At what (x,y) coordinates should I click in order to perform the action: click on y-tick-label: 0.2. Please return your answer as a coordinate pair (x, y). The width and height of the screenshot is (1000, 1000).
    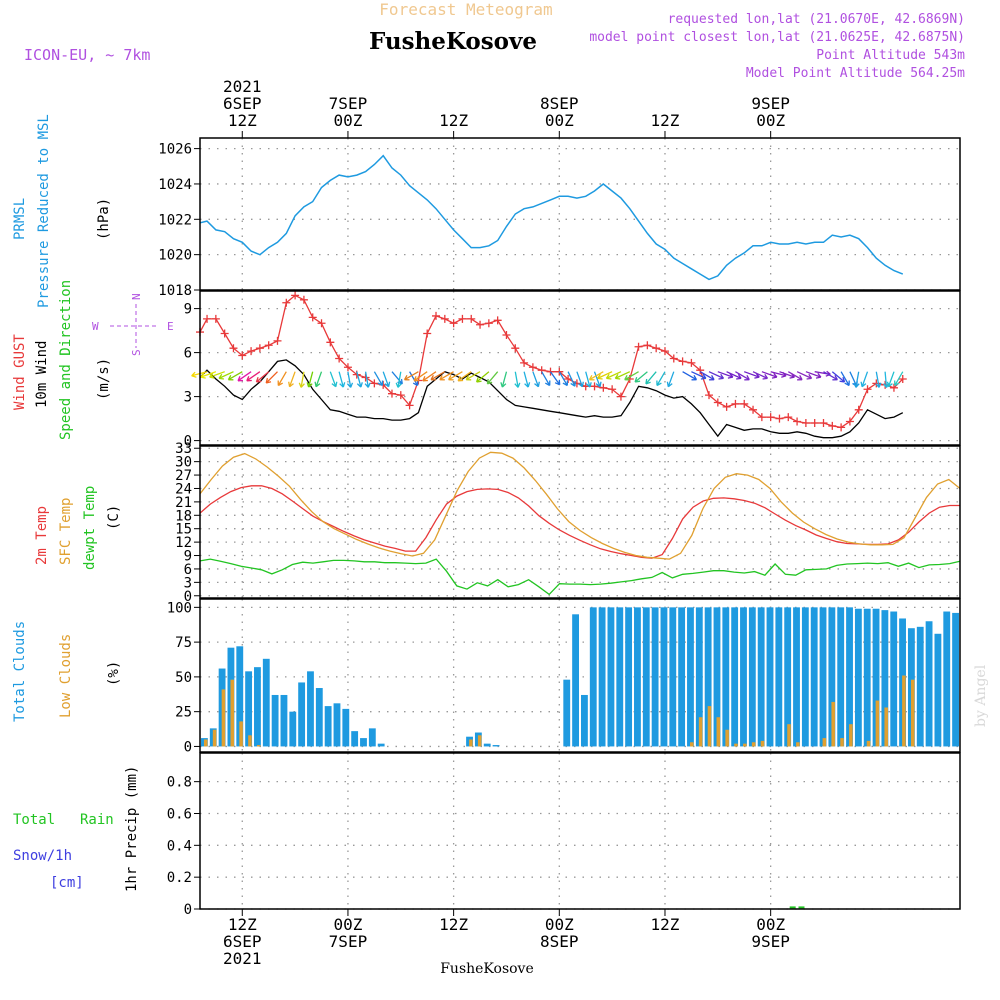
    Looking at the image, I should click on (179, 878).